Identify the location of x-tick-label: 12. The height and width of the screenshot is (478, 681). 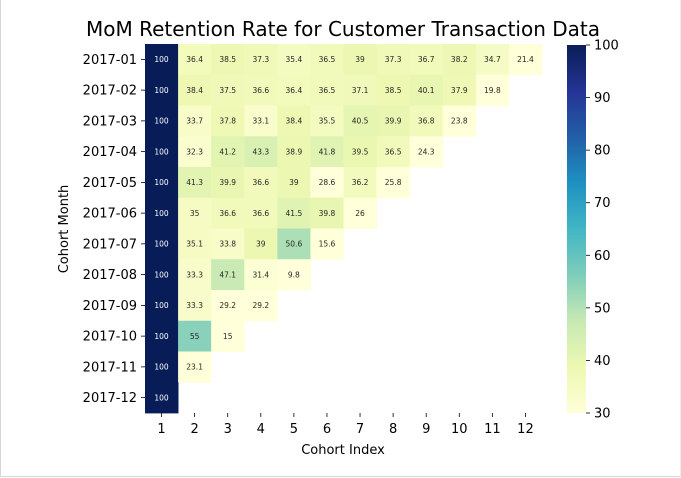
(525, 429).